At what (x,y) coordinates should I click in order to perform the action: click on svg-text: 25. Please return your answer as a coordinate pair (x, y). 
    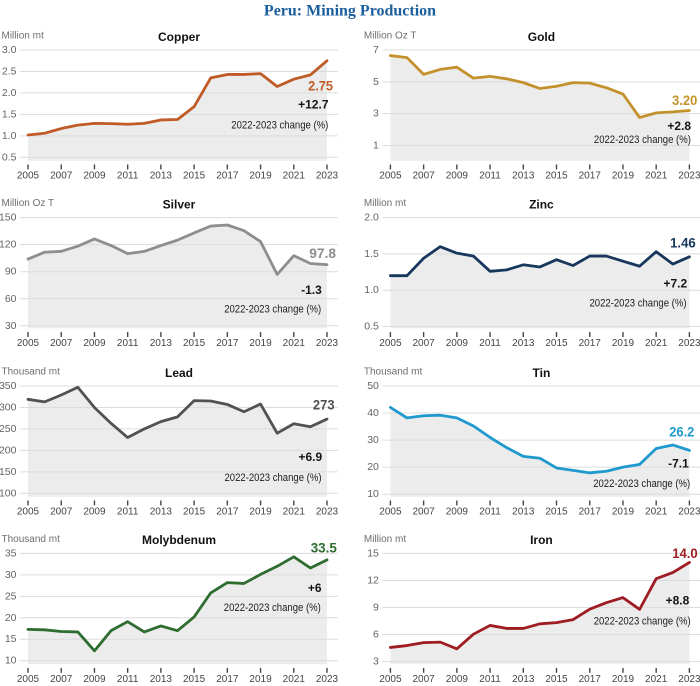
    Looking at the image, I should click on (11, 596).